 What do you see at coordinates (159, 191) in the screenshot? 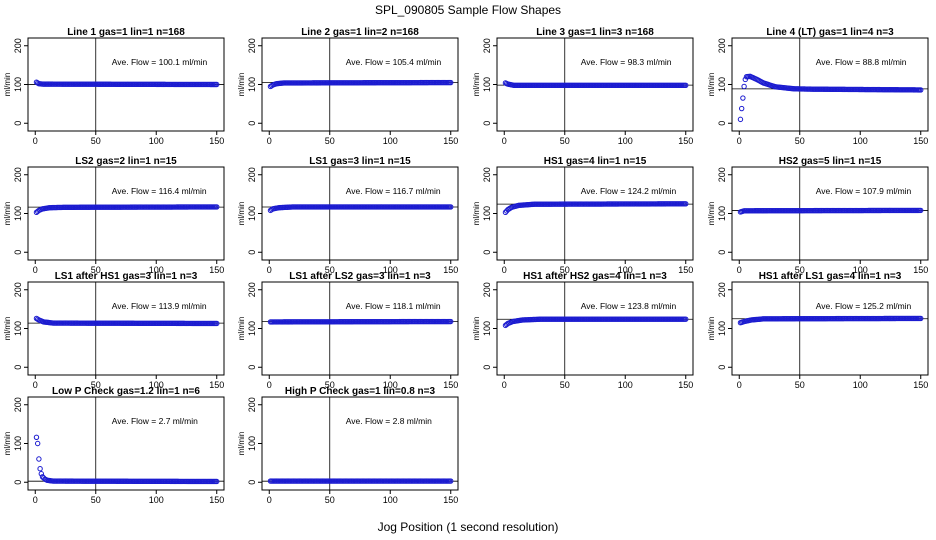
I see `average-flow-annotation: Ave. Flow = 116.4 ml/min` at bounding box center [159, 191].